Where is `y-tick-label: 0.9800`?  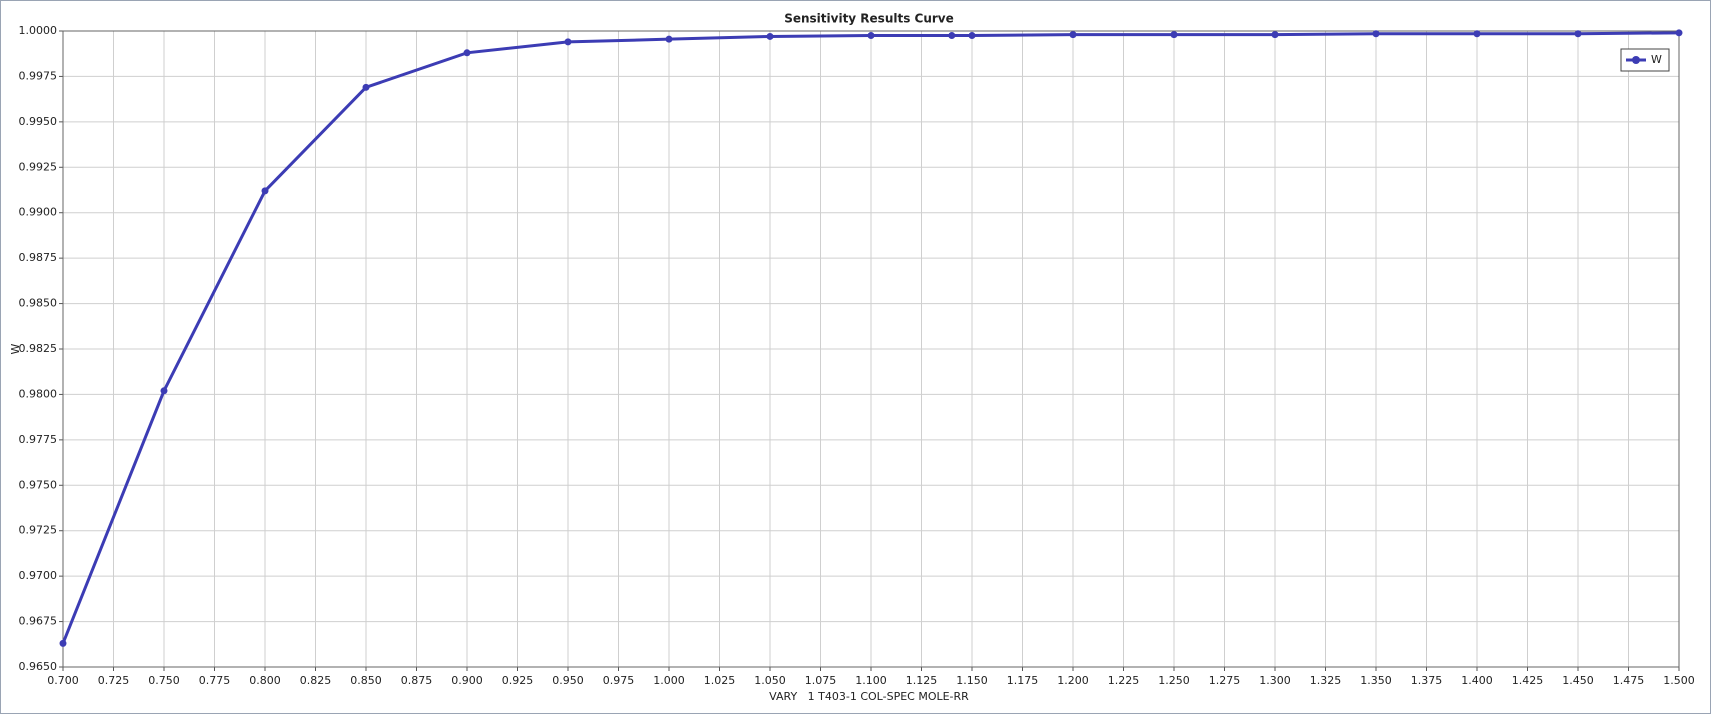
y-tick-label: 0.9800 is located at coordinates (38, 393).